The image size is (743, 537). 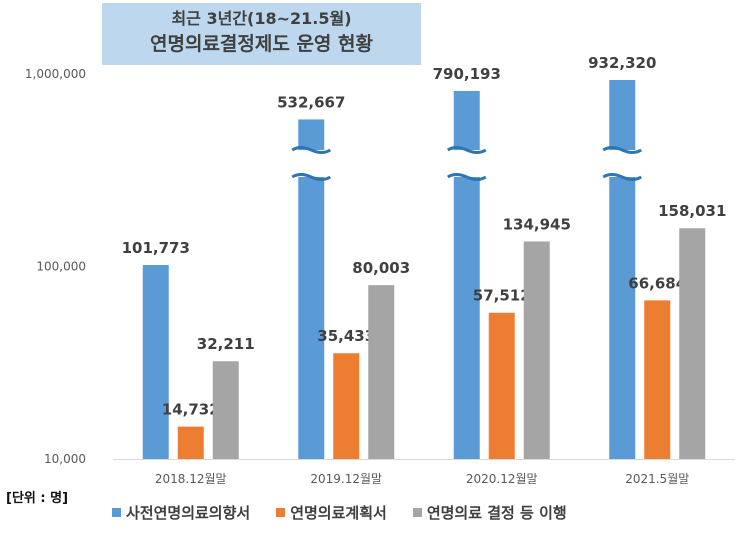 What do you see at coordinates (311, 102) in the screenshot?
I see `data-label: 532,667` at bounding box center [311, 102].